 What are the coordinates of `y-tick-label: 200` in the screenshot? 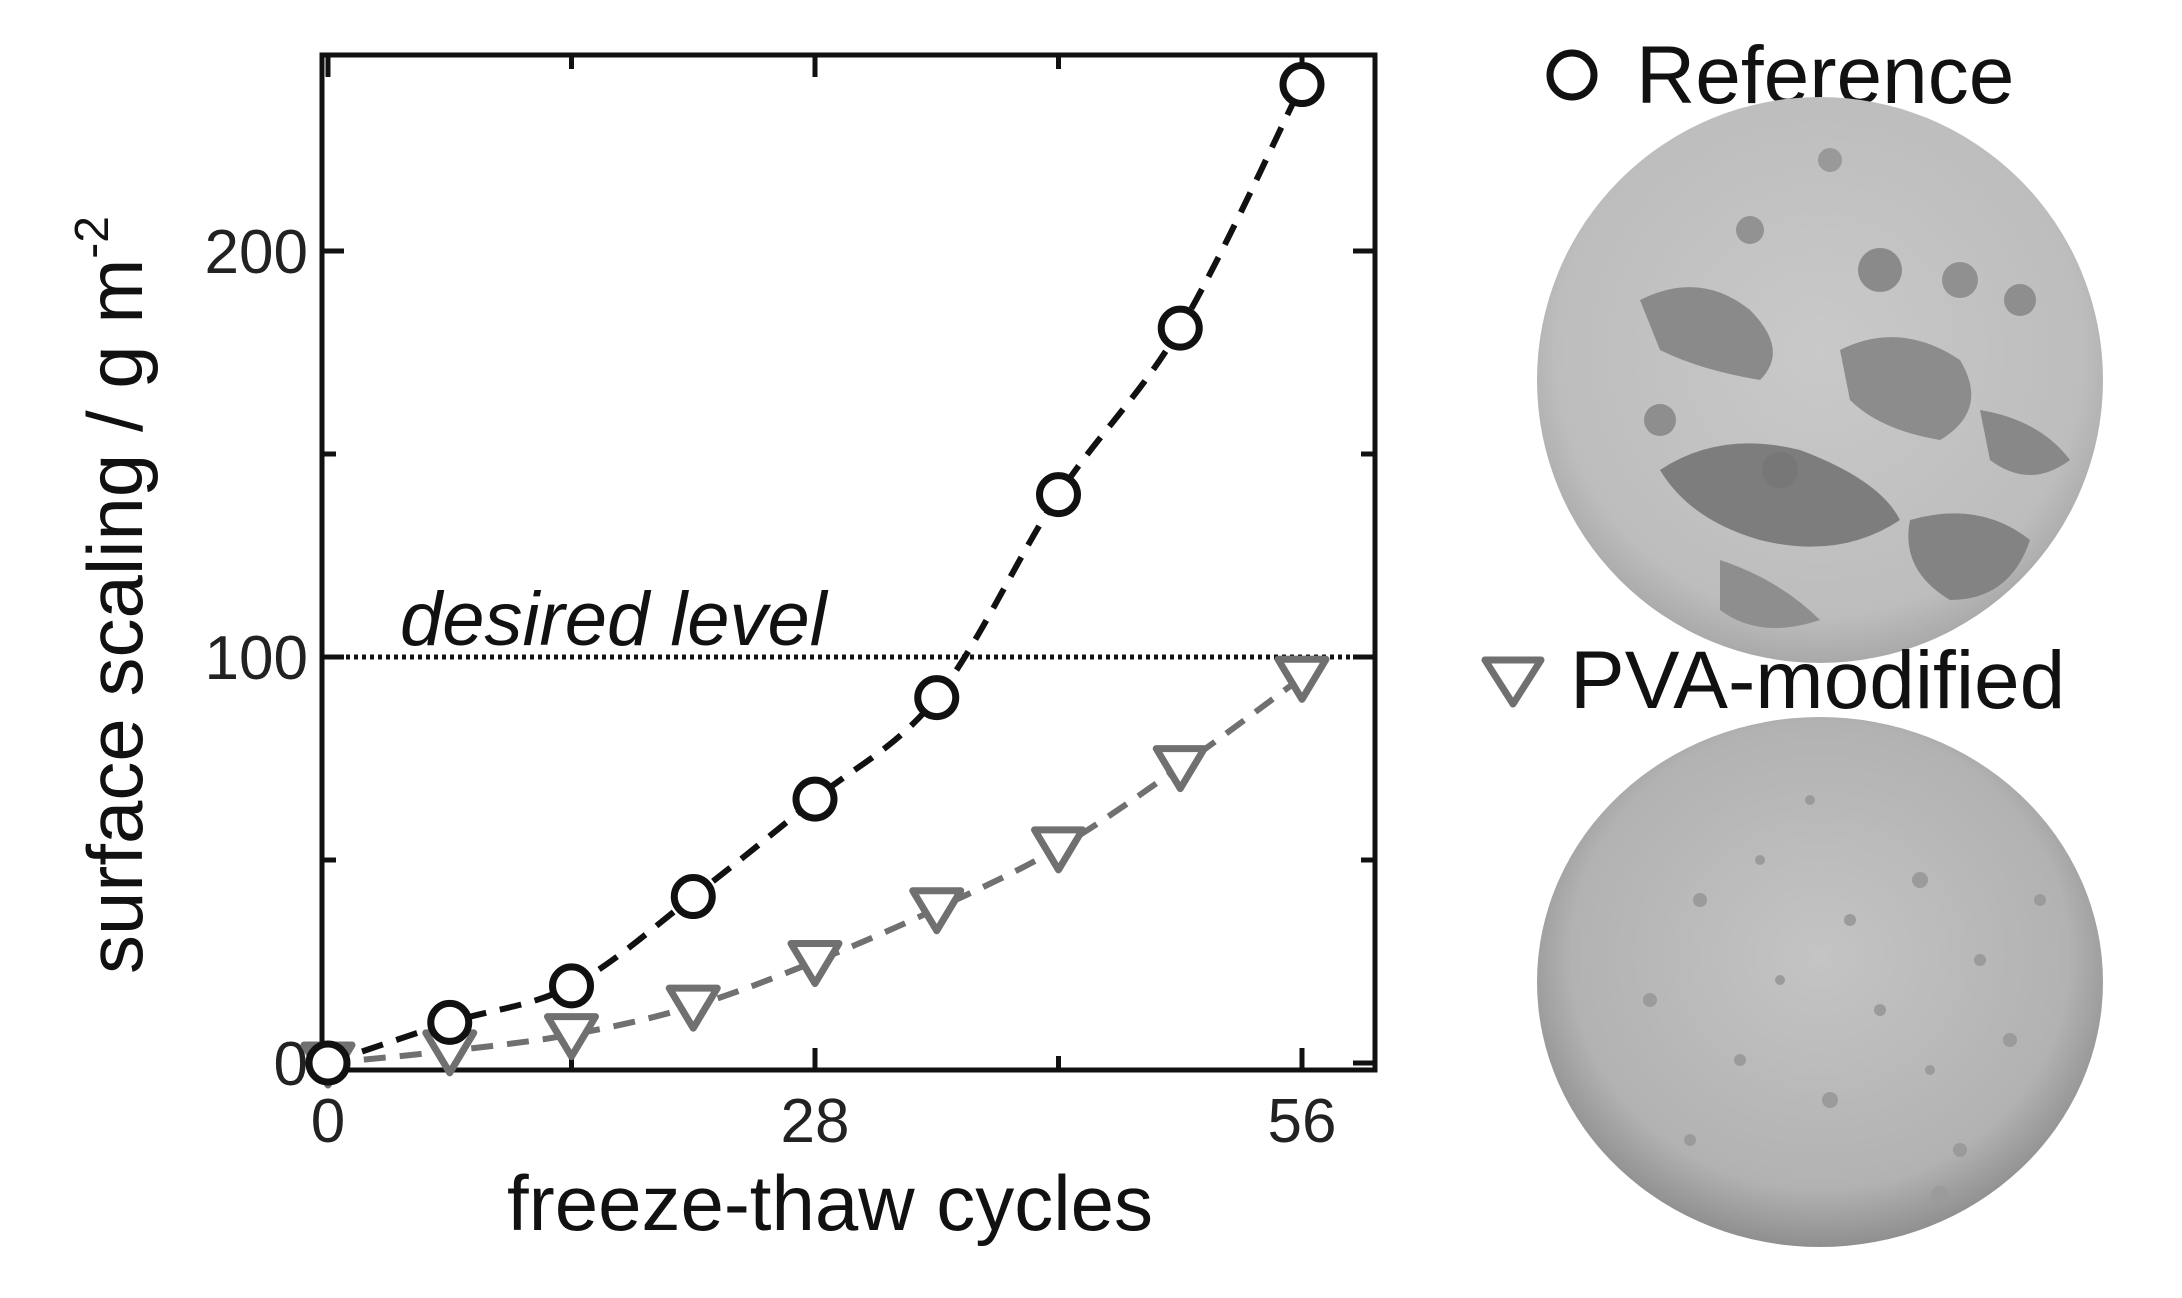 It's located at (256, 252).